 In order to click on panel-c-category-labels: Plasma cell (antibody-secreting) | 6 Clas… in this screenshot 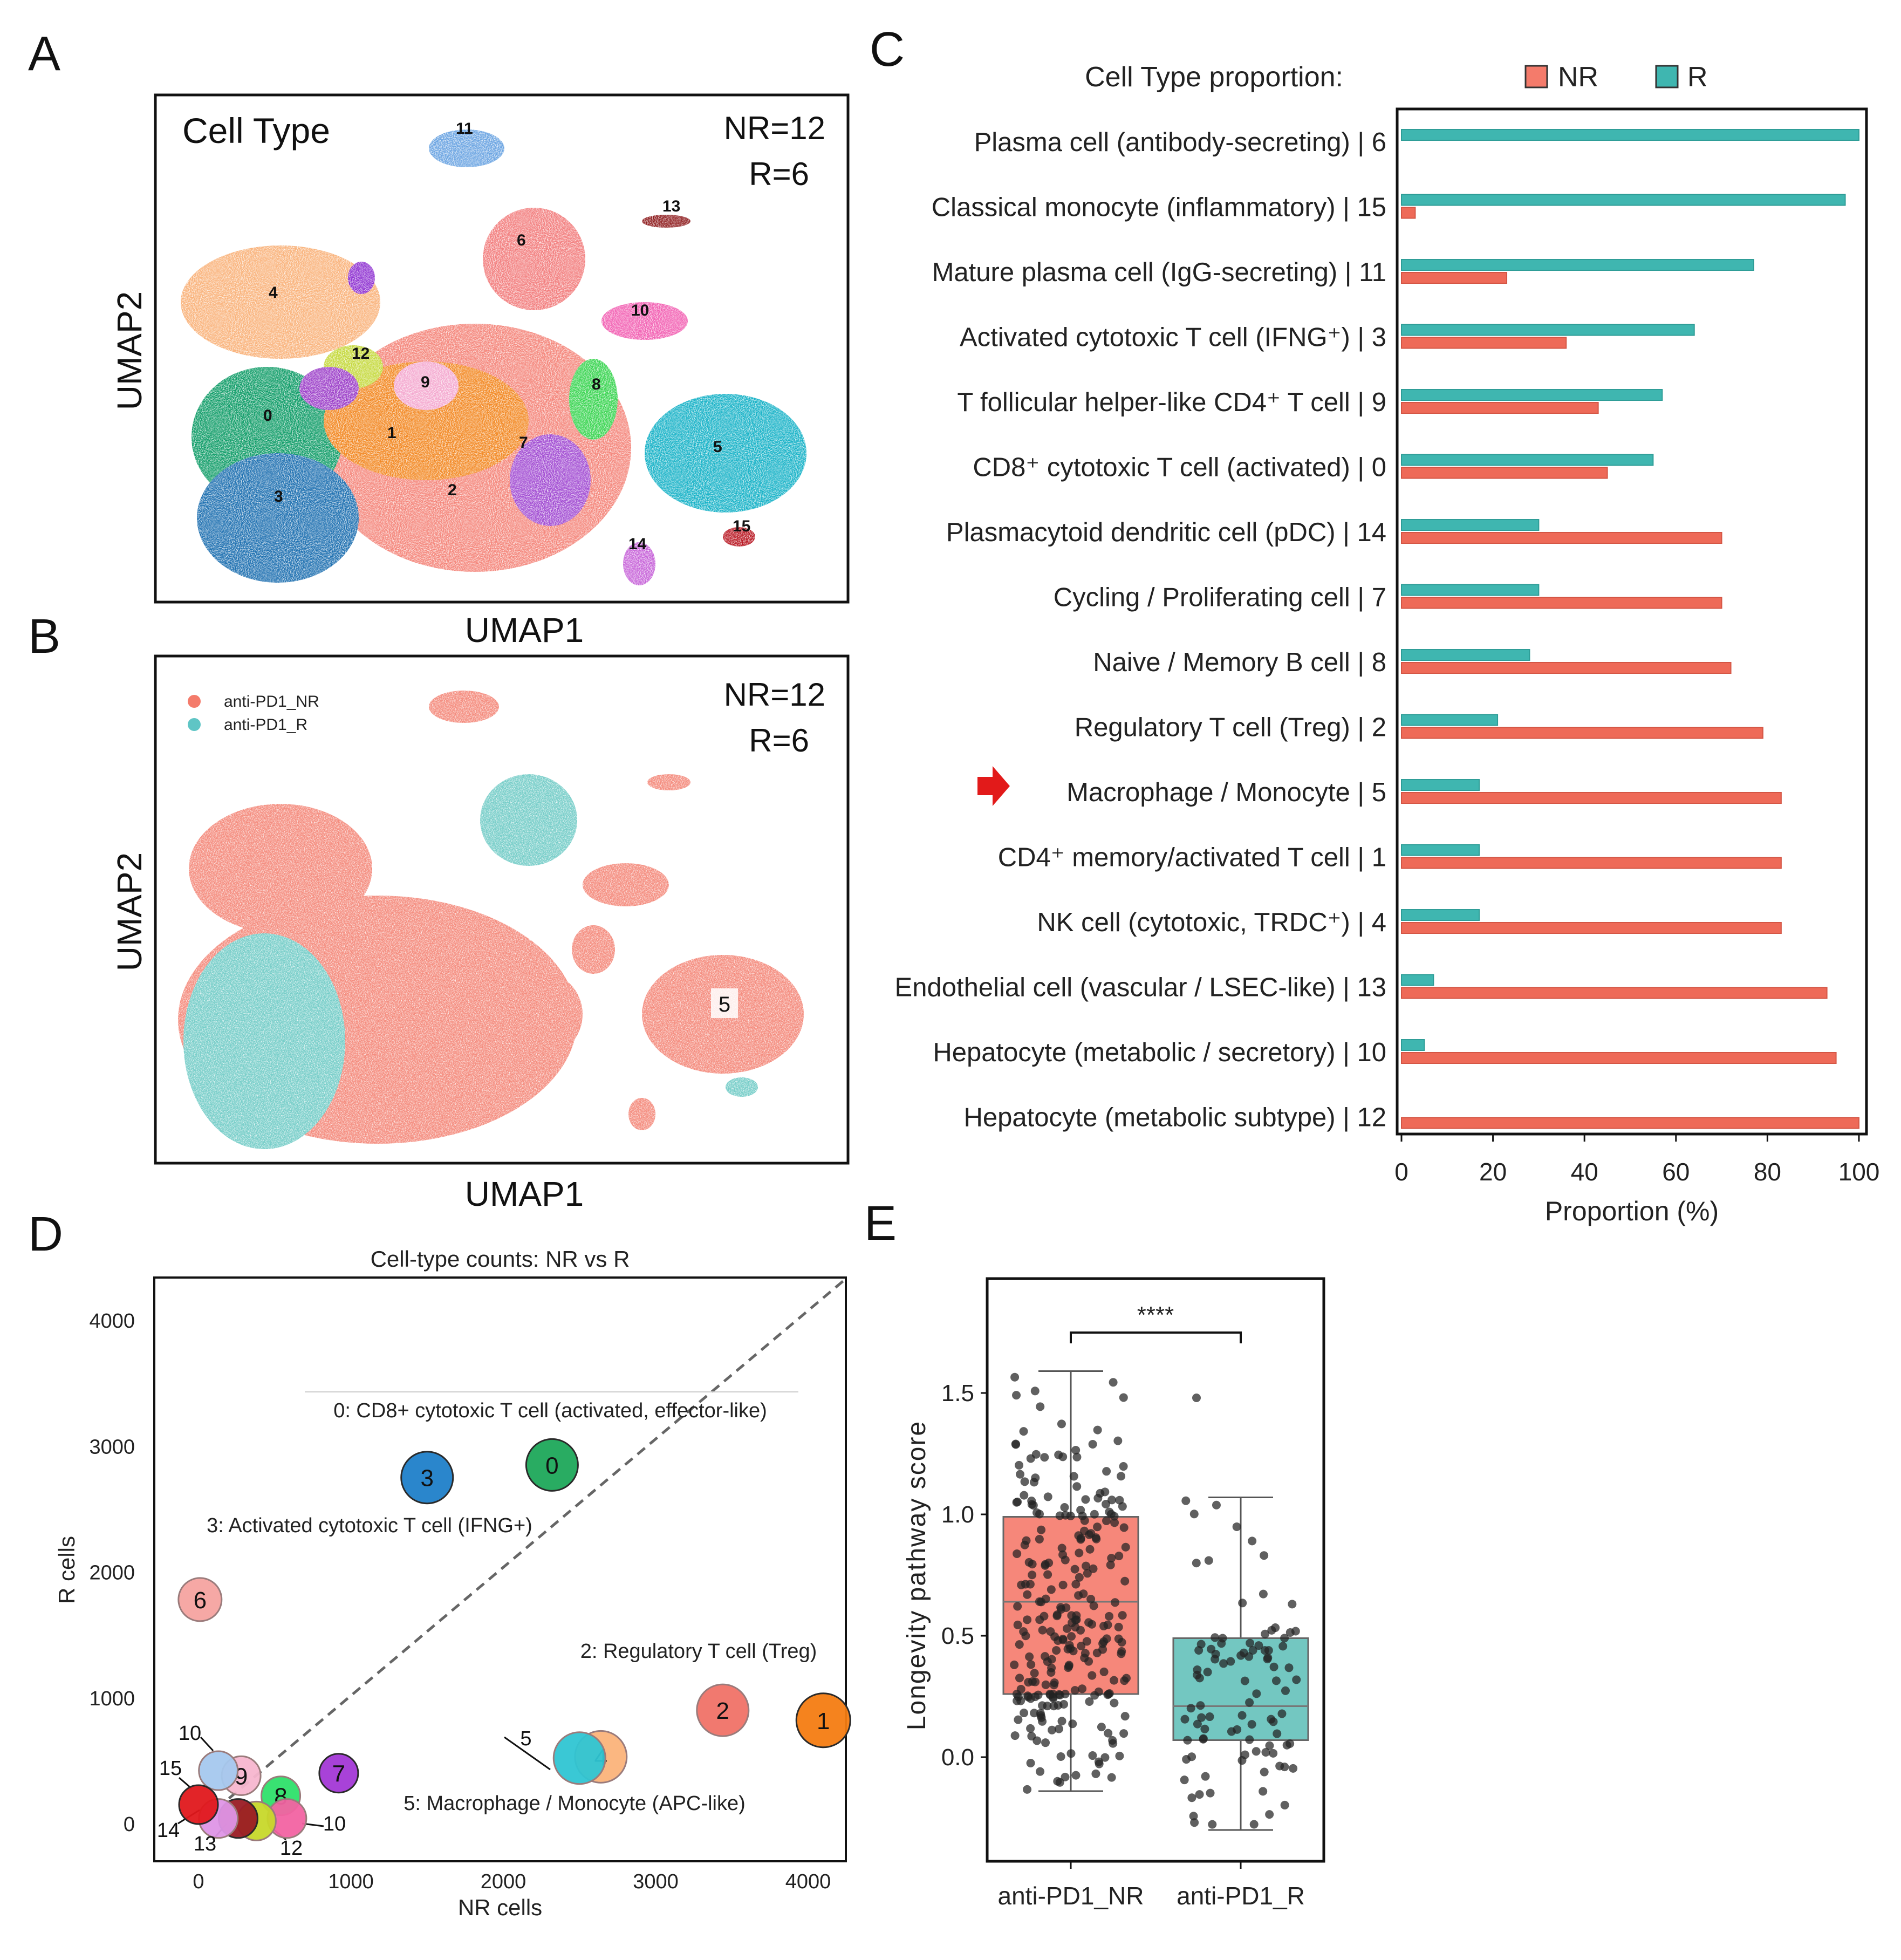, I will do `click(1140, 630)`.